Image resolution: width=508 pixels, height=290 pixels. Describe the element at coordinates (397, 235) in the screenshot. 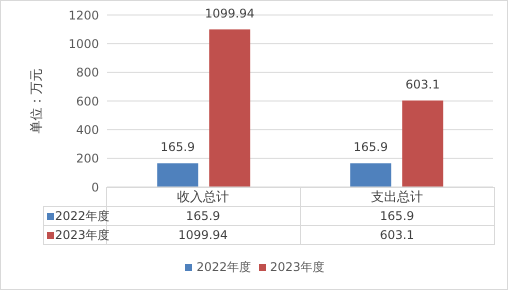

I see `text: 603.1` at that location.